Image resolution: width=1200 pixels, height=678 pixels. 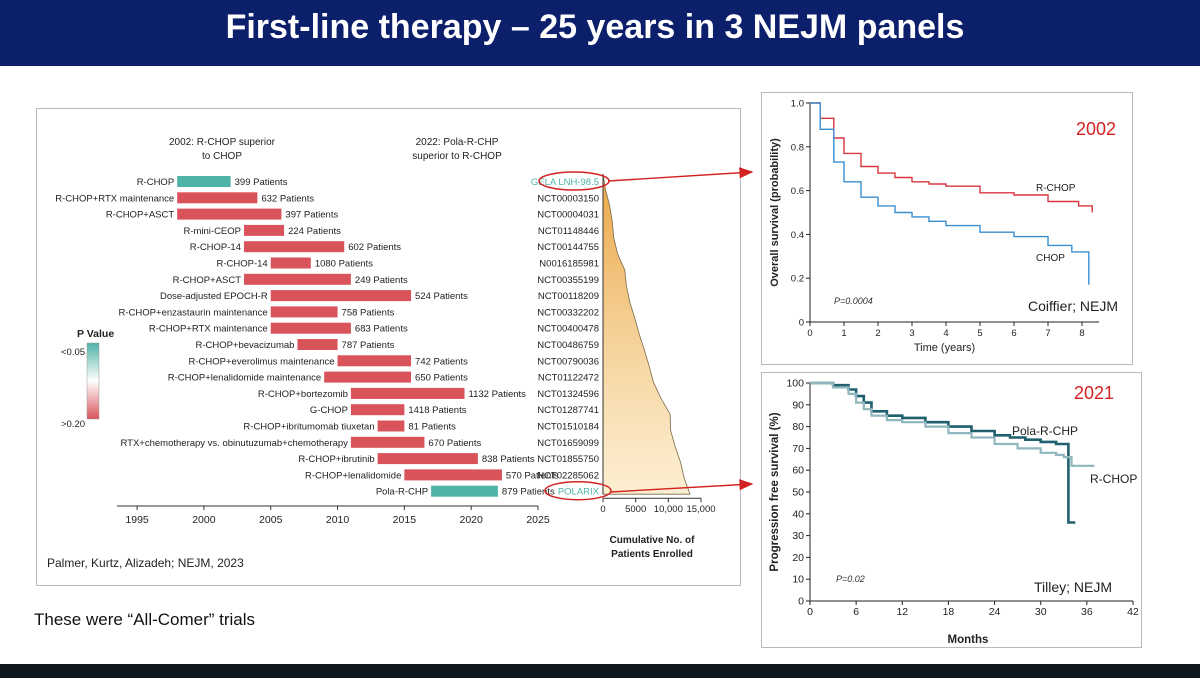 I want to click on trial-name: R-mini-CEOP, so click(x=212, y=231).